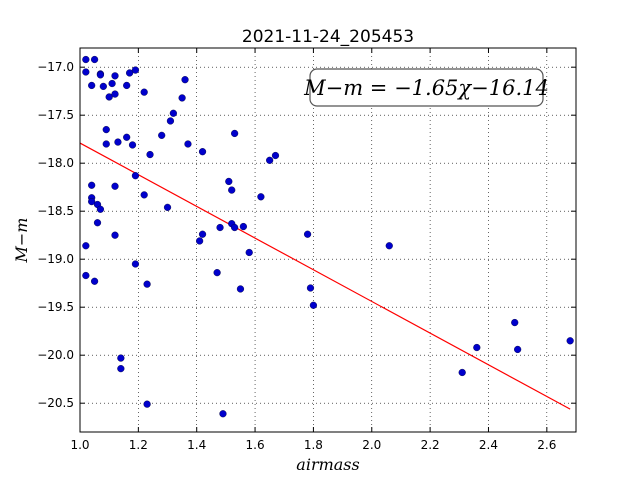 This screenshot has width=640, height=480. Describe the element at coordinates (55, 211) in the screenshot. I see `y-tick-label: −18.5` at that location.